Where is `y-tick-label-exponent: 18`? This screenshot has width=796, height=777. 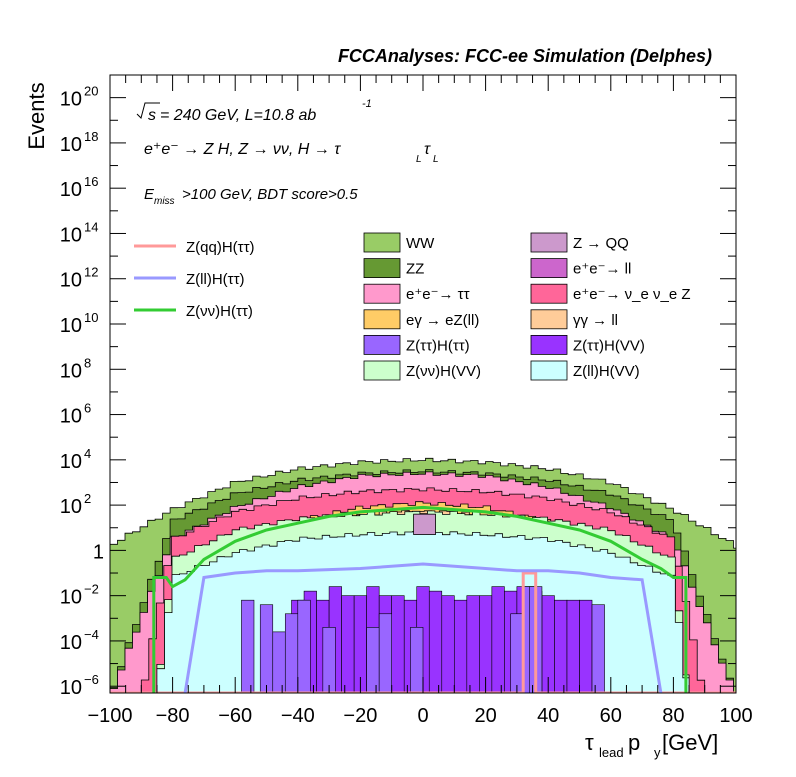
y-tick-label-exponent: 18 is located at coordinates (91, 136).